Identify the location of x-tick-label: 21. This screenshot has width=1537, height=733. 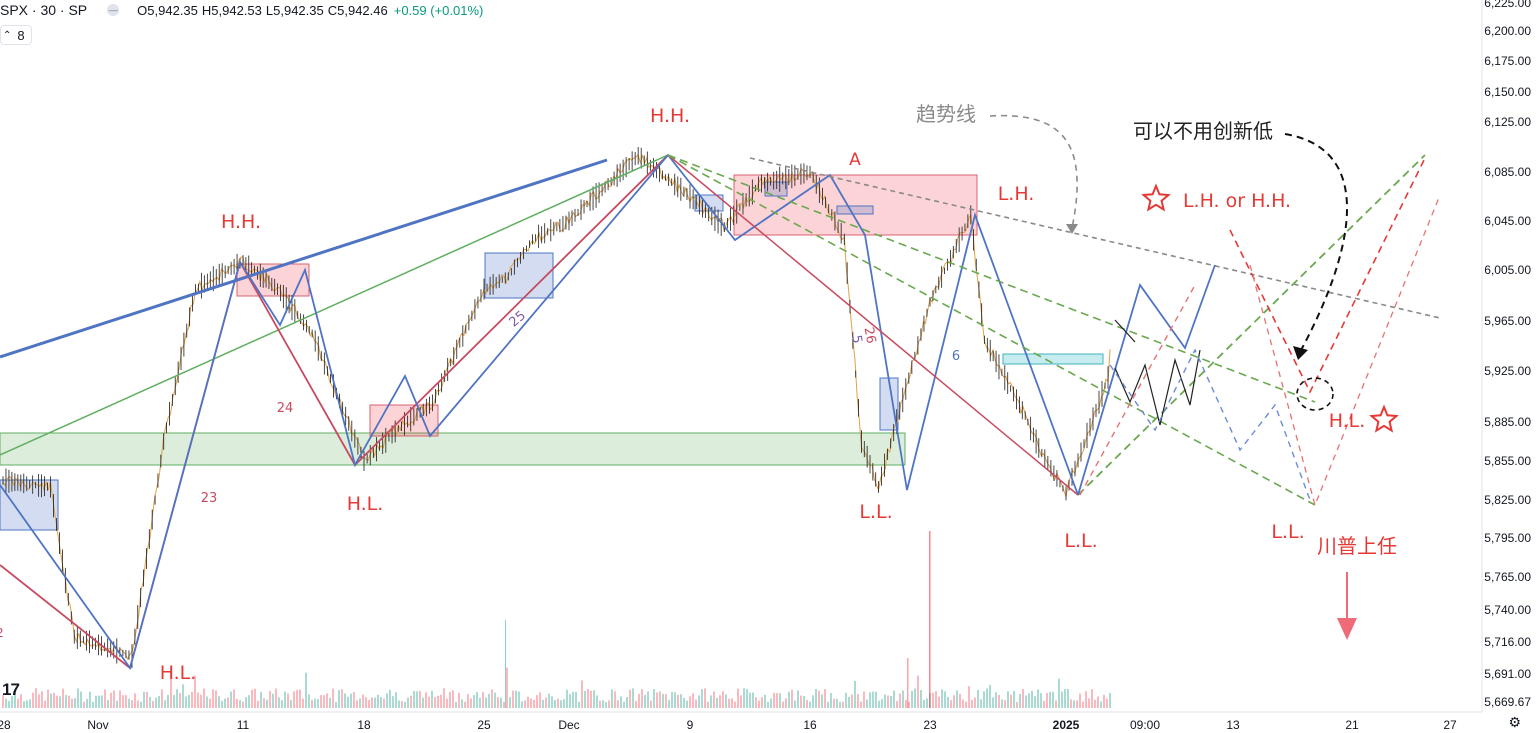
(1352, 725).